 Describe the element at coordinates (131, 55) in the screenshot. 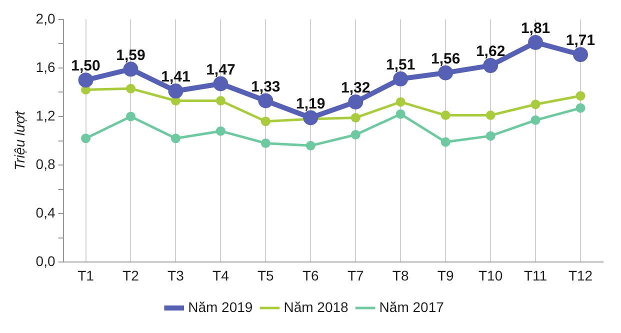

I see `data-label: 1,59` at that location.